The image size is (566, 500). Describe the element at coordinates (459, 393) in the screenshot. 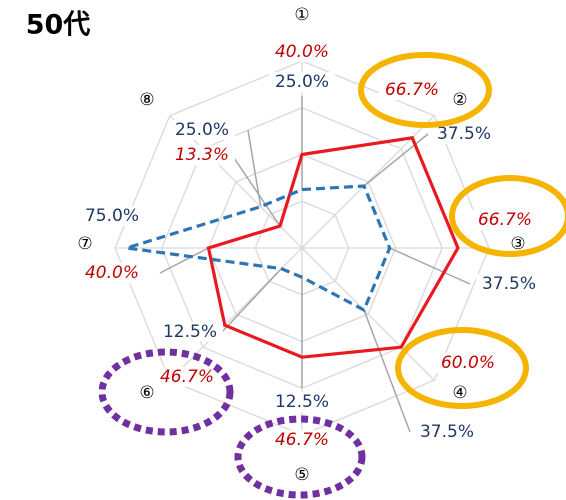

I see `axis-label: ④` at that location.